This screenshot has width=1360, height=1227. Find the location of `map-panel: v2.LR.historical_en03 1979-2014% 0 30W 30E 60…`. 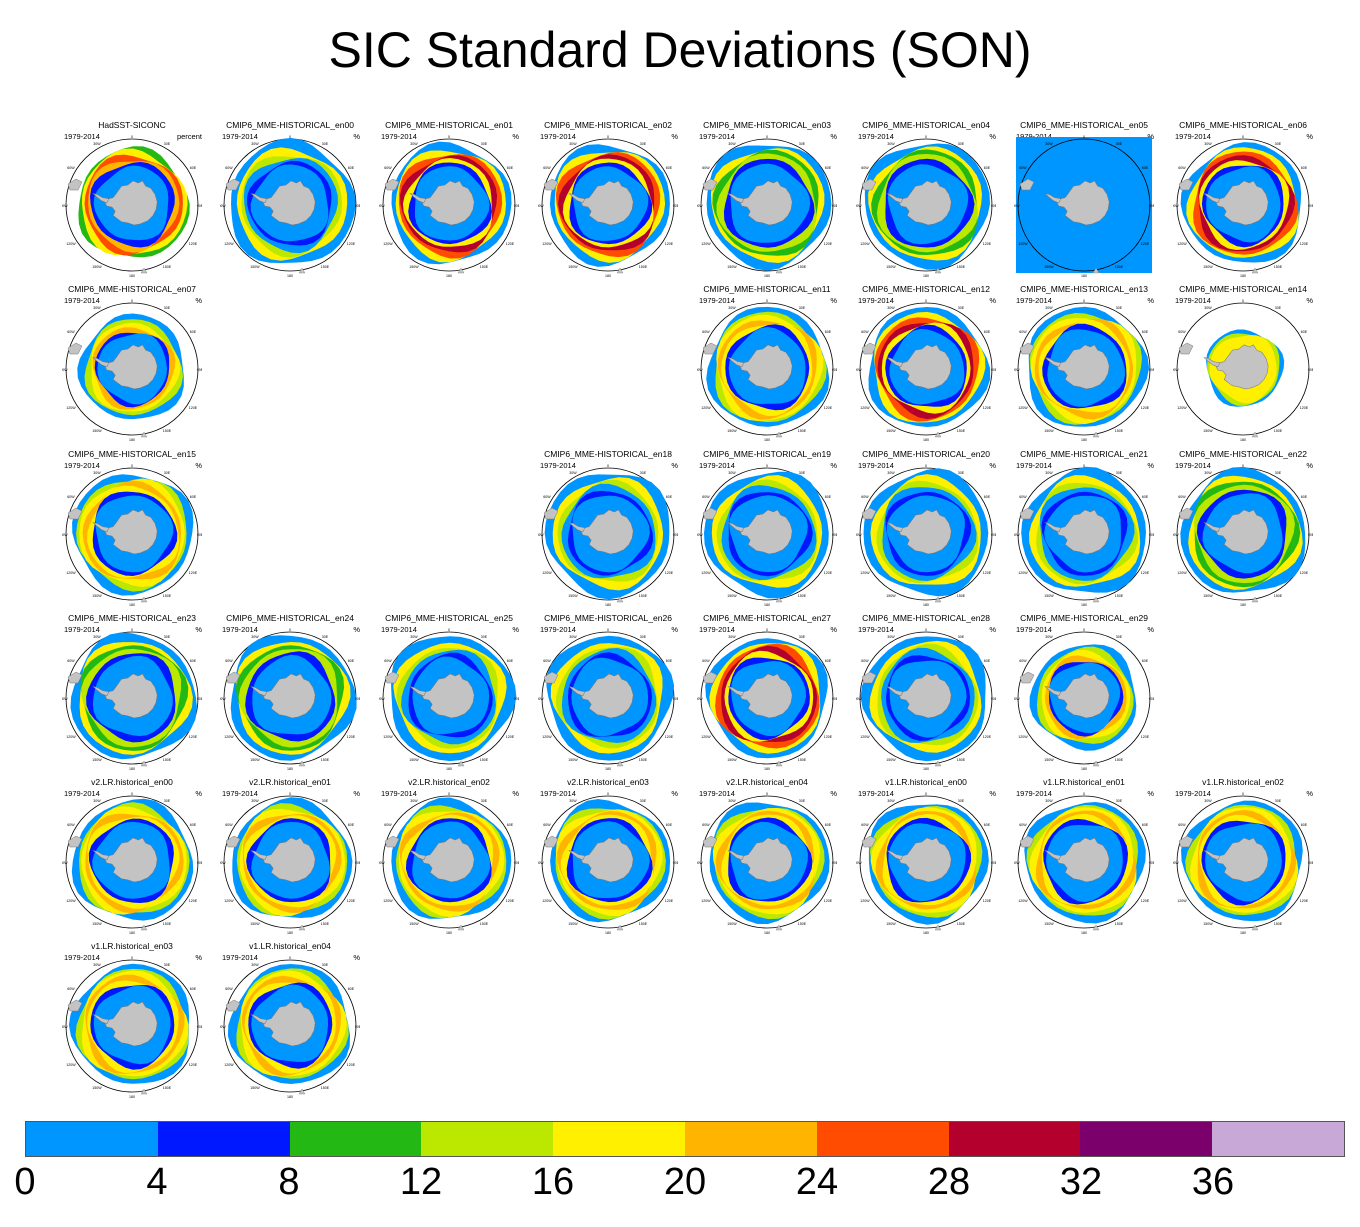

map-panel: v2.LR.historical_en03 1979-2014% 0 30W 30E 60… is located at coordinates (615, 856).